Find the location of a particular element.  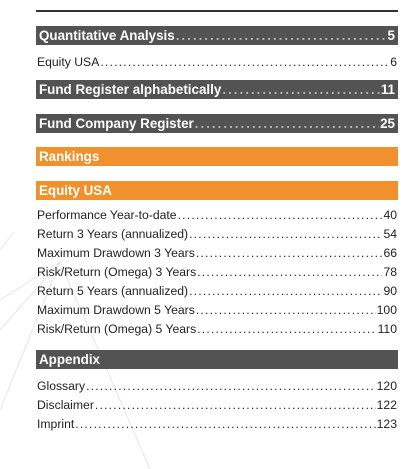

toc-heading-label: Fund Company Register is located at coordinates (116, 123).